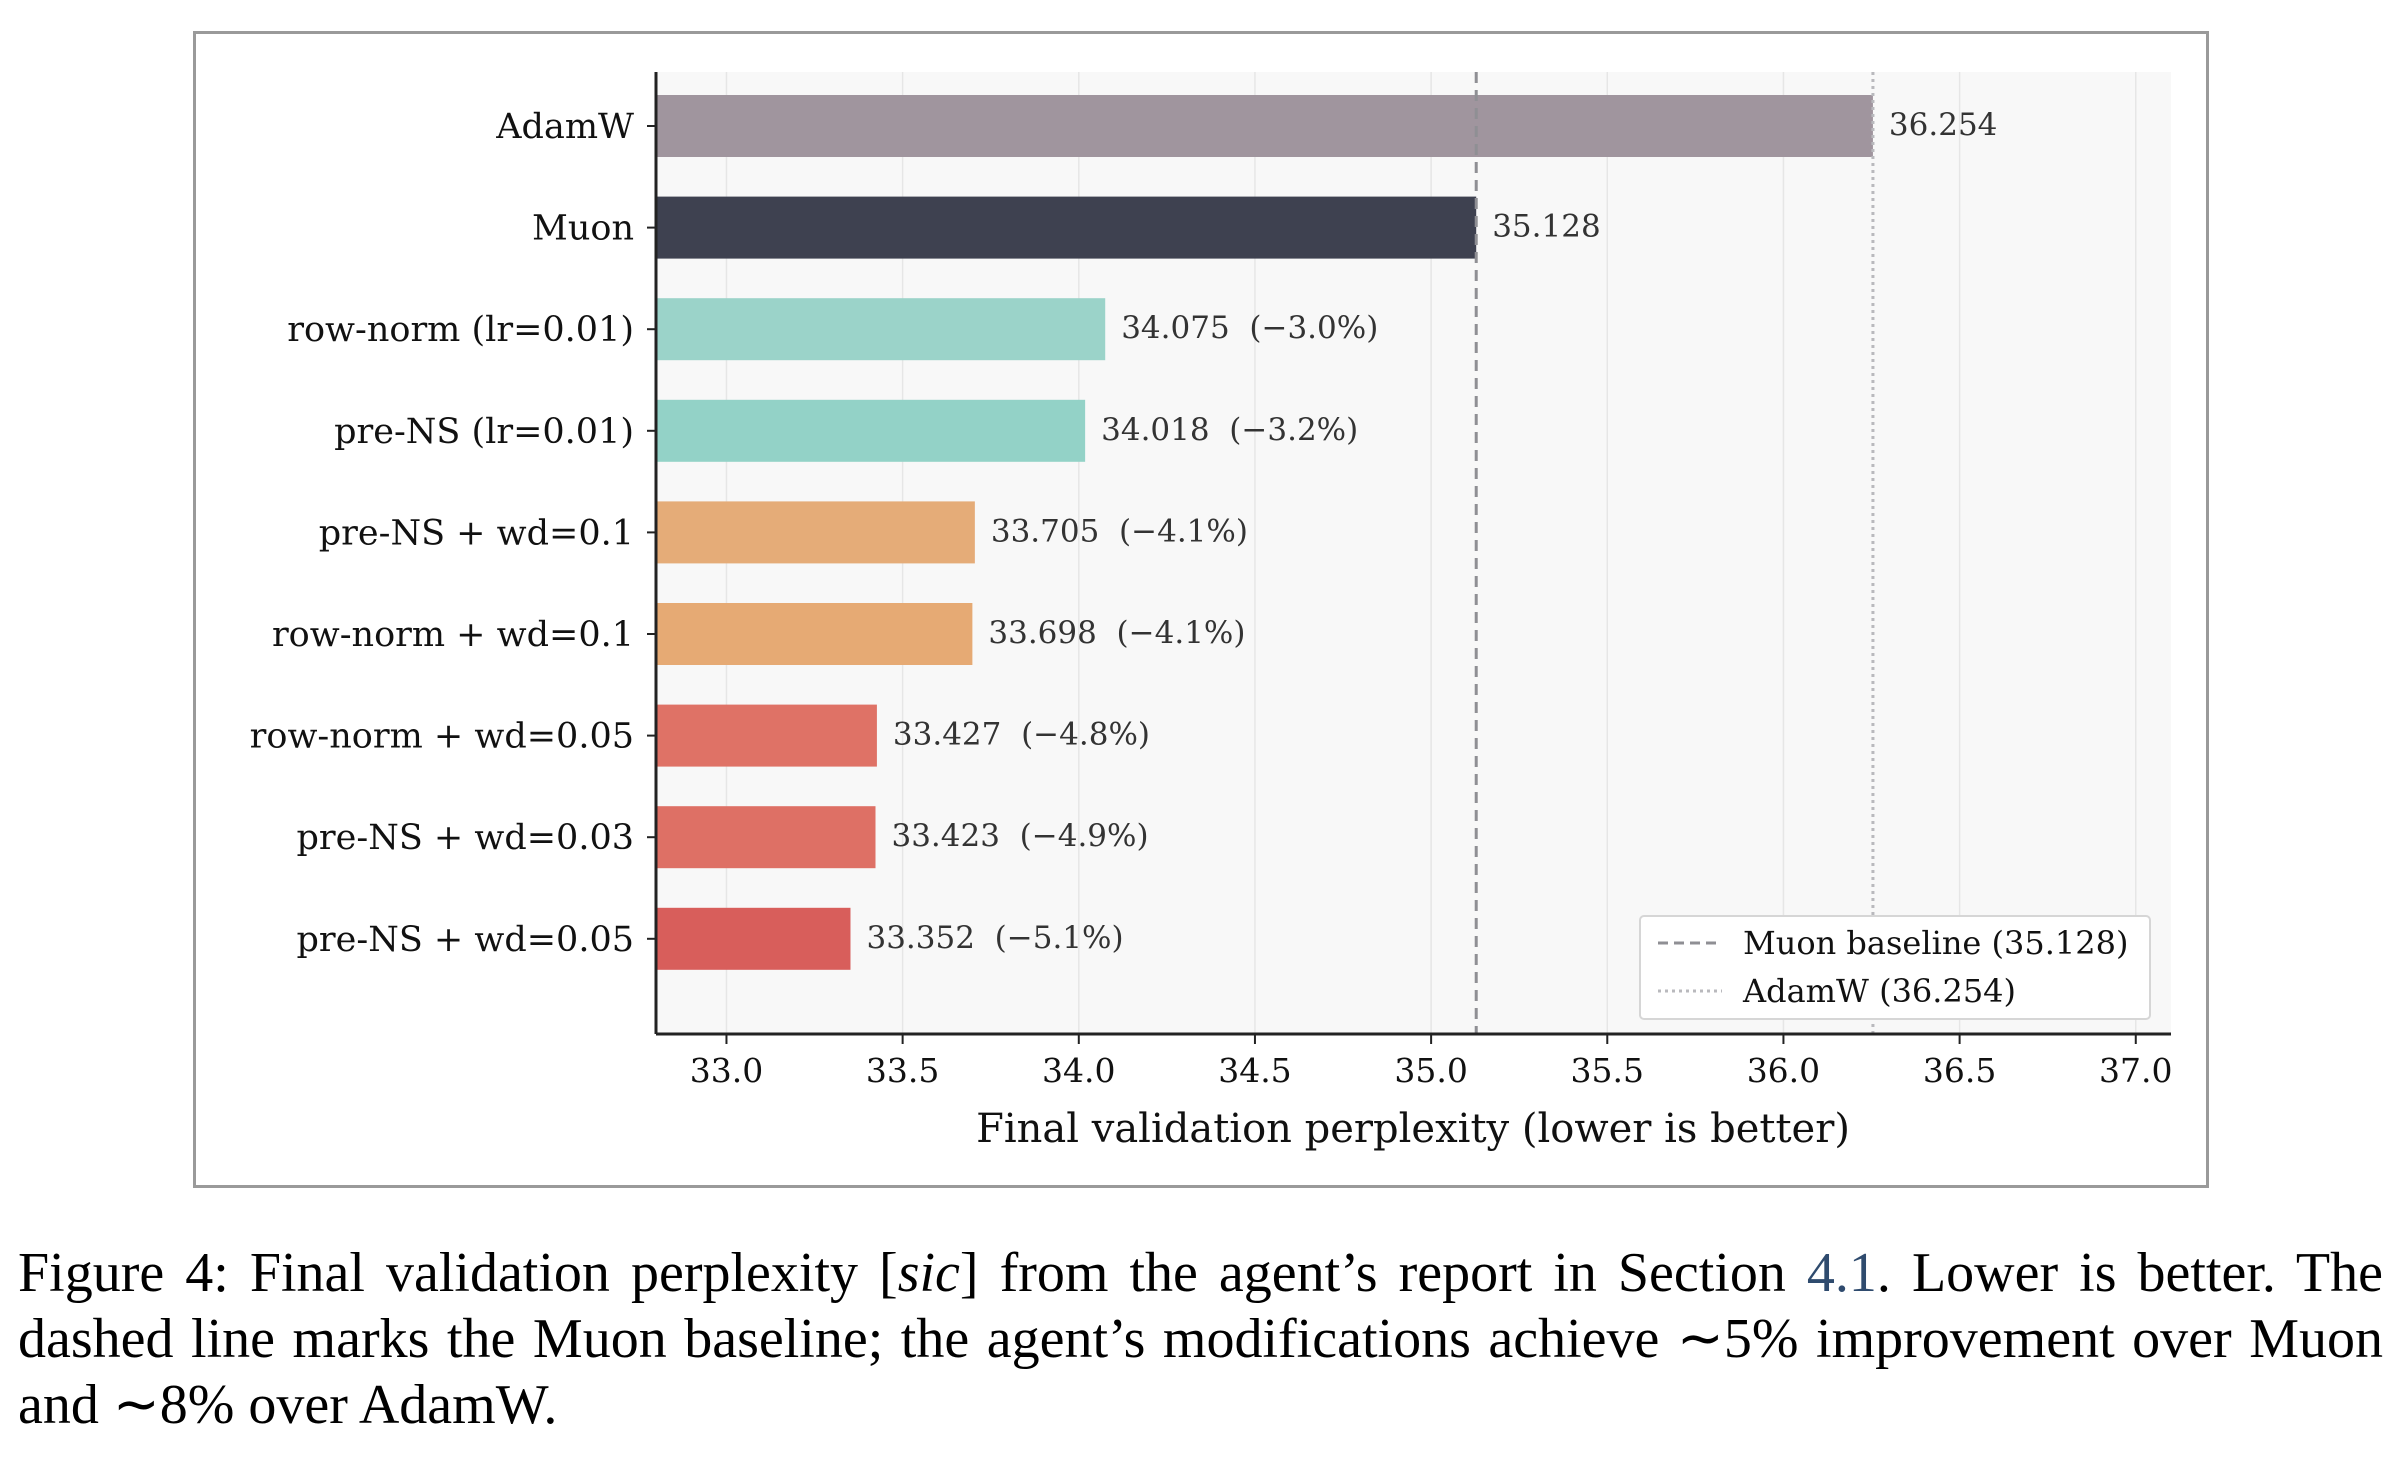 The width and height of the screenshot is (2400, 1458). What do you see at coordinates (1021, 735) in the screenshot?
I see `data-label: 33.427 (−4.8%)` at bounding box center [1021, 735].